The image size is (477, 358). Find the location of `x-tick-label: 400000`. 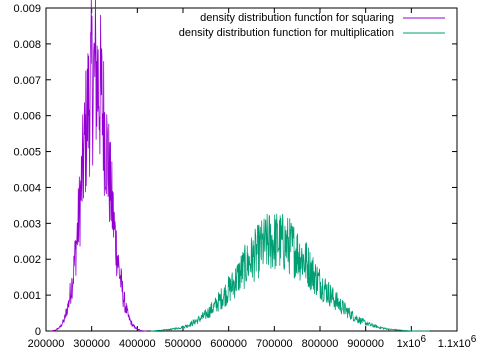

x-tick-label: 400000 is located at coordinates (137, 344).